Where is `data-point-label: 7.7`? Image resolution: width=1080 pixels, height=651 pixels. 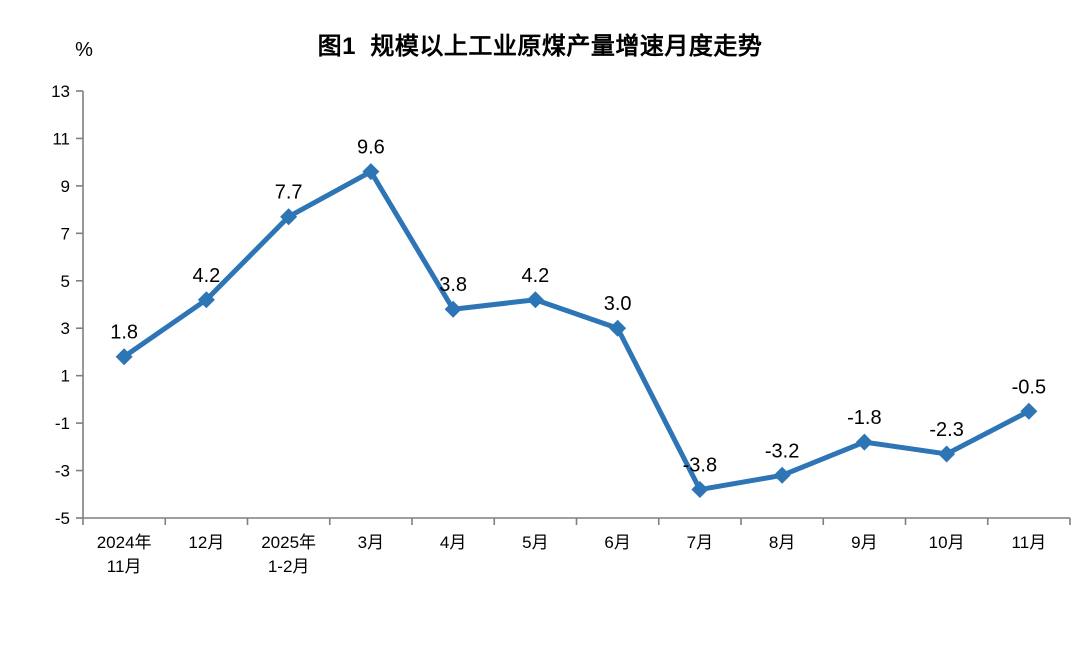 data-point-label: 7.7 is located at coordinates (289, 193).